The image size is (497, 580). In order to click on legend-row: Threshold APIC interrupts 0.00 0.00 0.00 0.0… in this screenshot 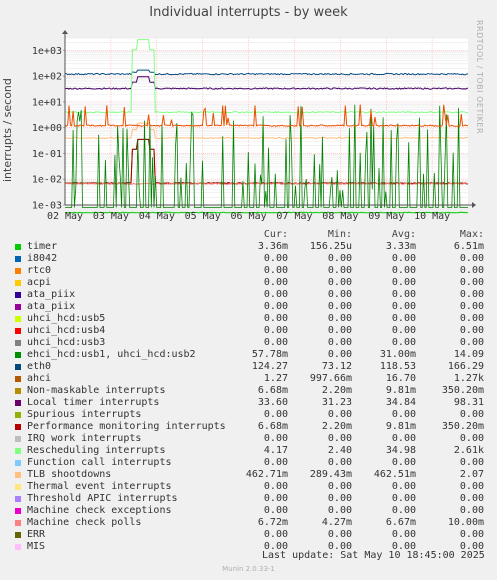, I will do `click(254, 499)`.